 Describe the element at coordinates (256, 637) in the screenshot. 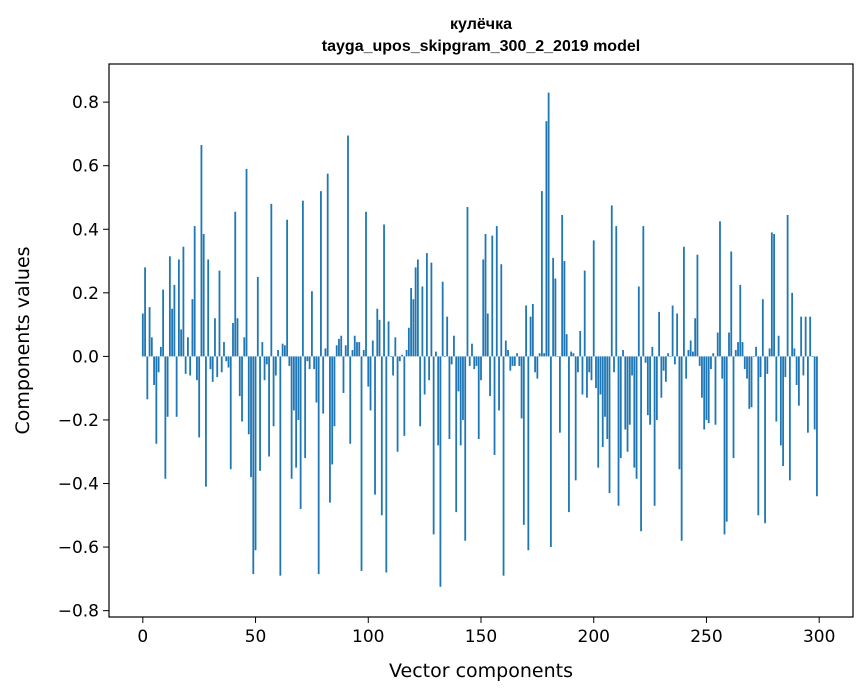

I see `x-tick-label: 50` at that location.